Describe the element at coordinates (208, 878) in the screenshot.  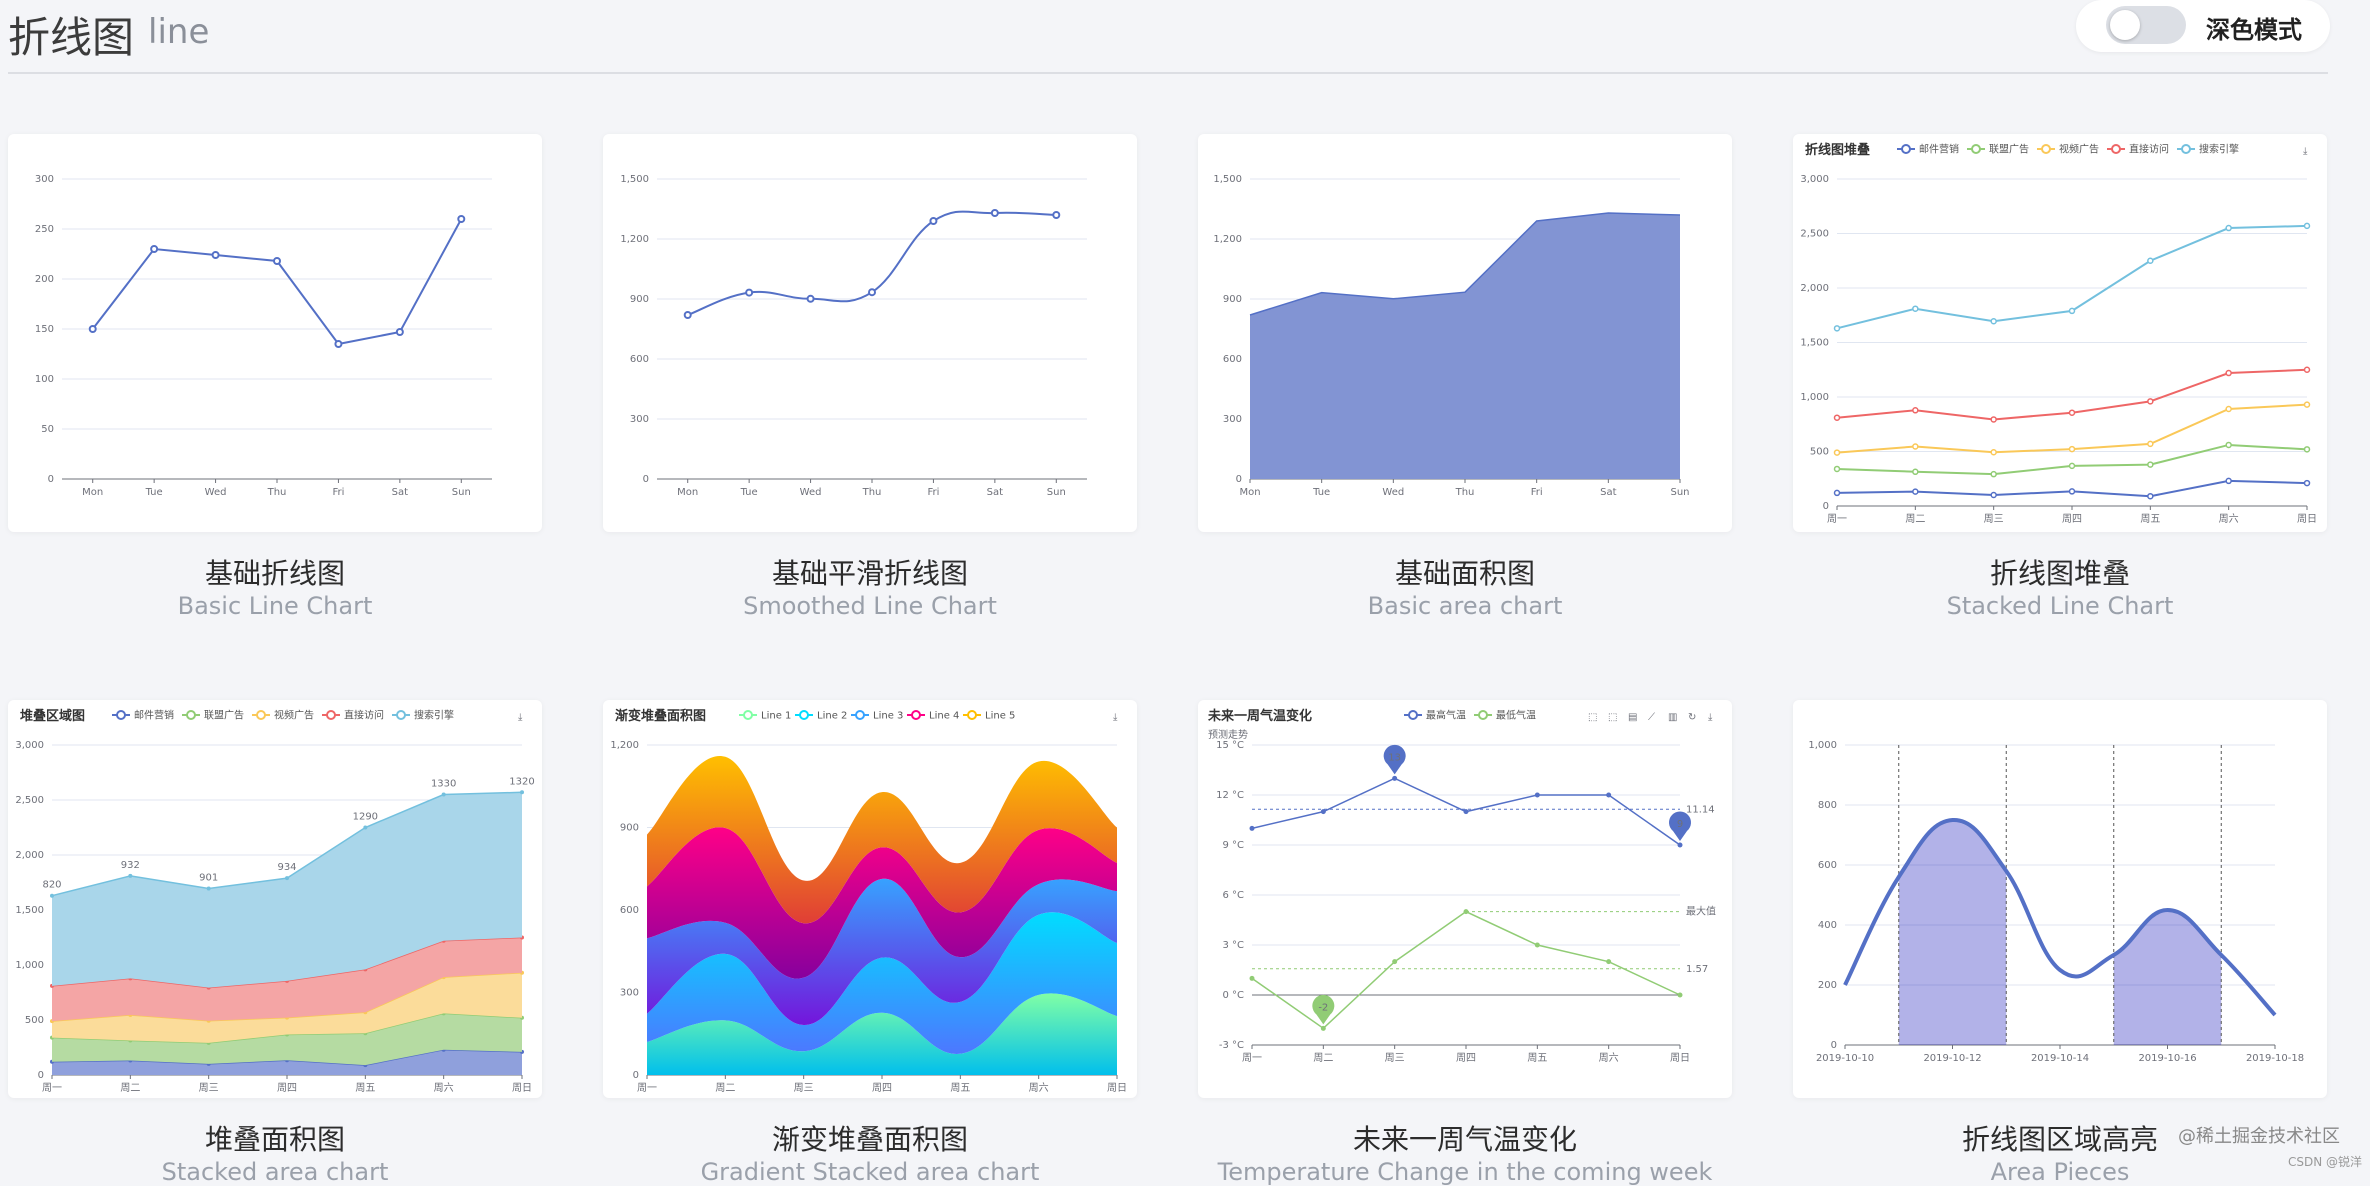
I see `data-label: 901` at that location.